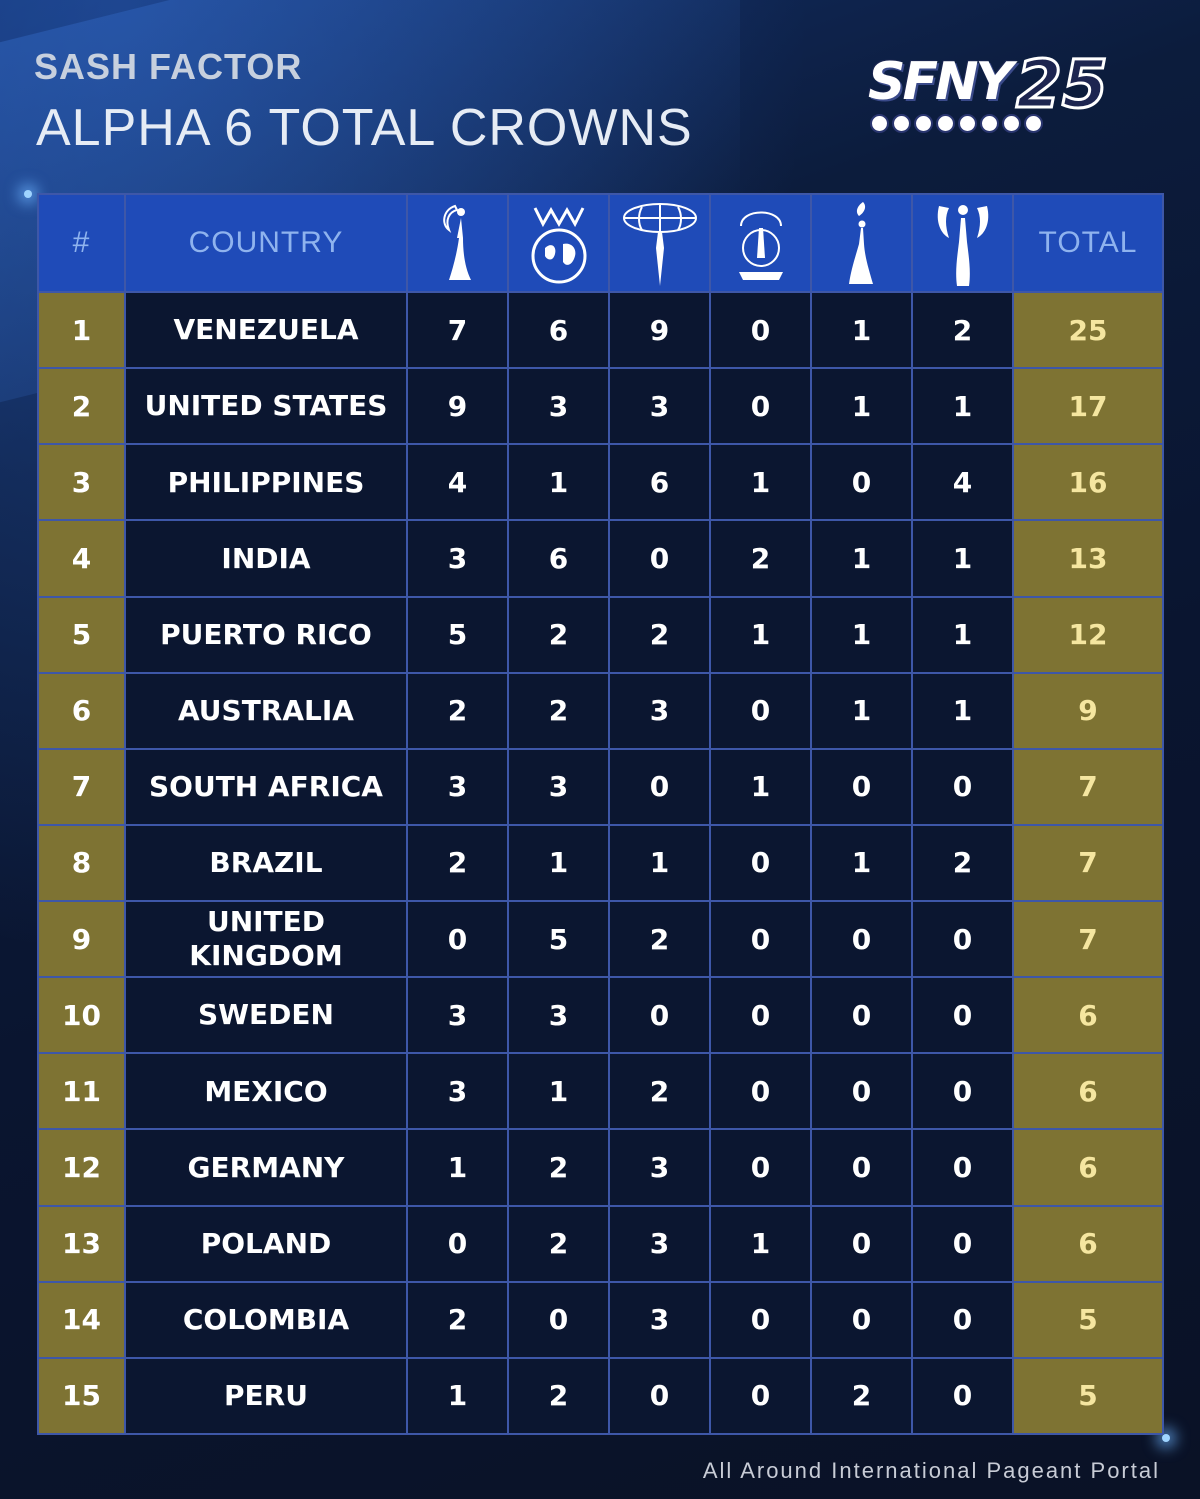  Describe the element at coordinates (931, 1470) in the screenshot. I see `footer-credit: All Around International Pageant Portal` at that location.